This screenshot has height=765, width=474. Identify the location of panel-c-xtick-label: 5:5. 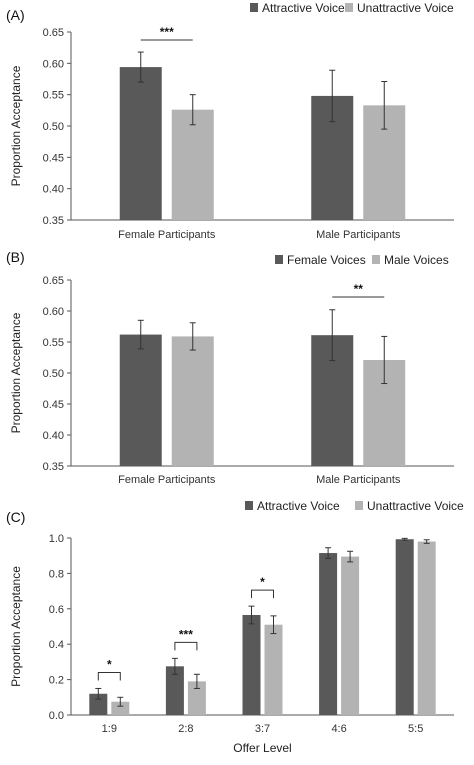
(415, 729).